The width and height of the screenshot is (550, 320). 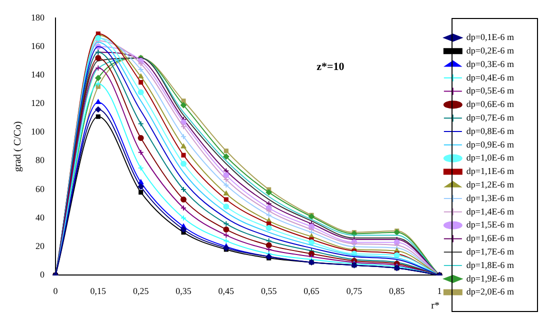 I want to click on legend-label: dp=0,4E-6 m, so click(x=490, y=77).